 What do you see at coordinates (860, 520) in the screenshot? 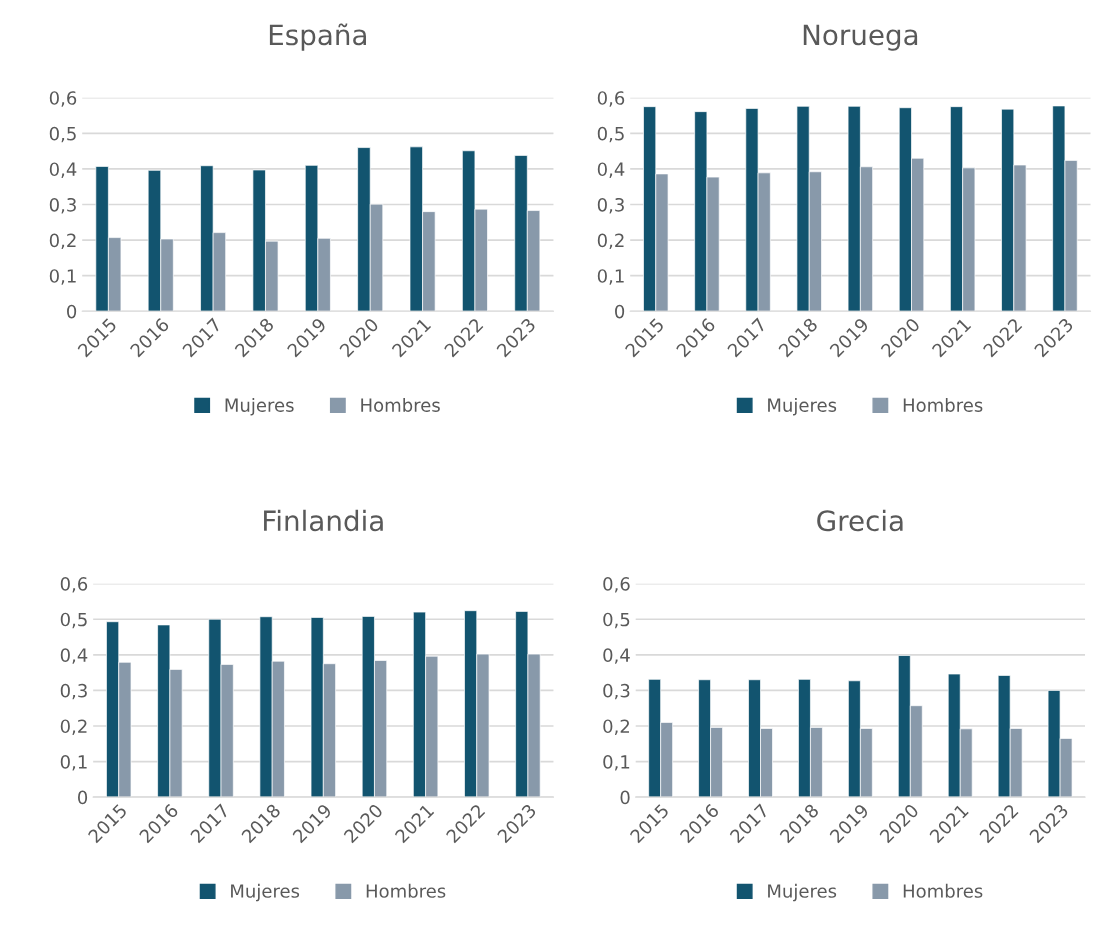
I see `chart-title: Grecia` at bounding box center [860, 520].